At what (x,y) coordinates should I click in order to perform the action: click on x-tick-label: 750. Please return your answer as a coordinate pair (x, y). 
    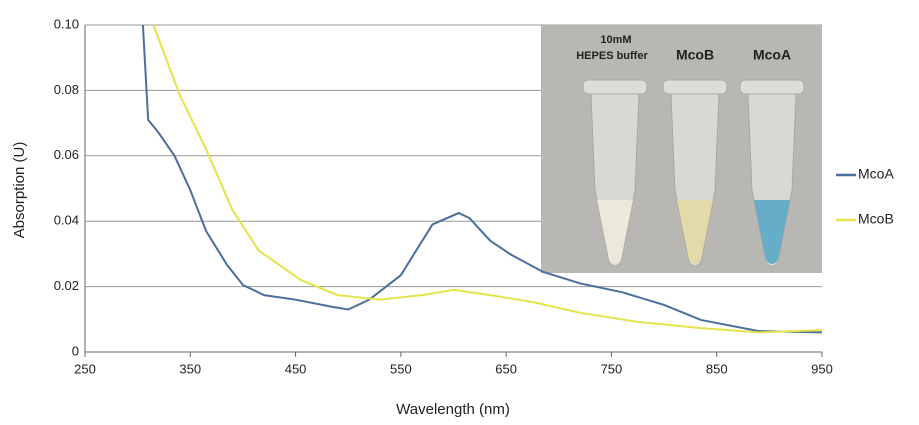
    Looking at the image, I should click on (612, 368).